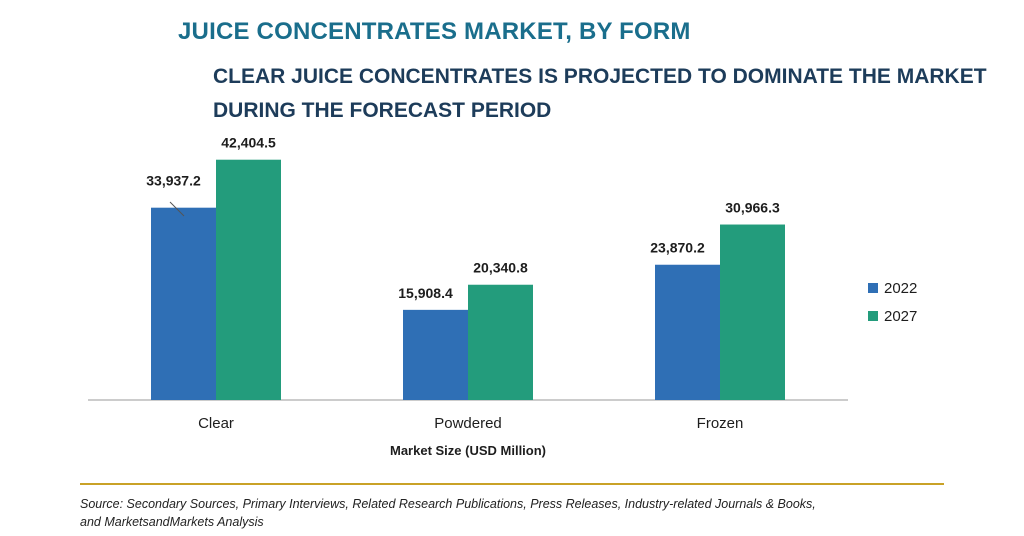 This screenshot has width=1024, height=536. Describe the element at coordinates (687, 332) in the screenshot. I see `bar-frozen-2022` at that location.